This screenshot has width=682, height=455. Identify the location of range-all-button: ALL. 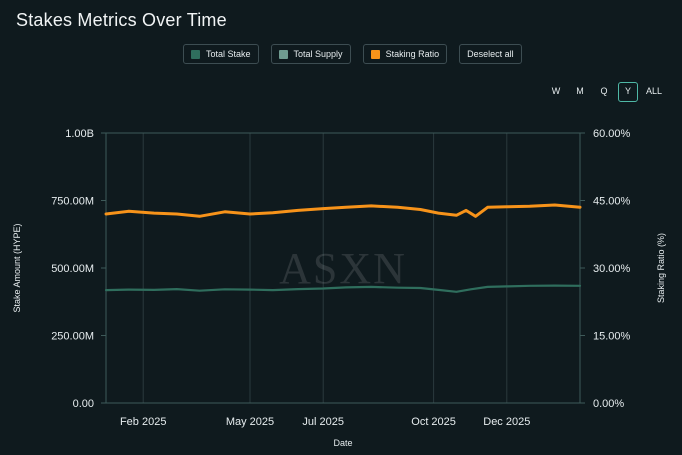
(653, 91).